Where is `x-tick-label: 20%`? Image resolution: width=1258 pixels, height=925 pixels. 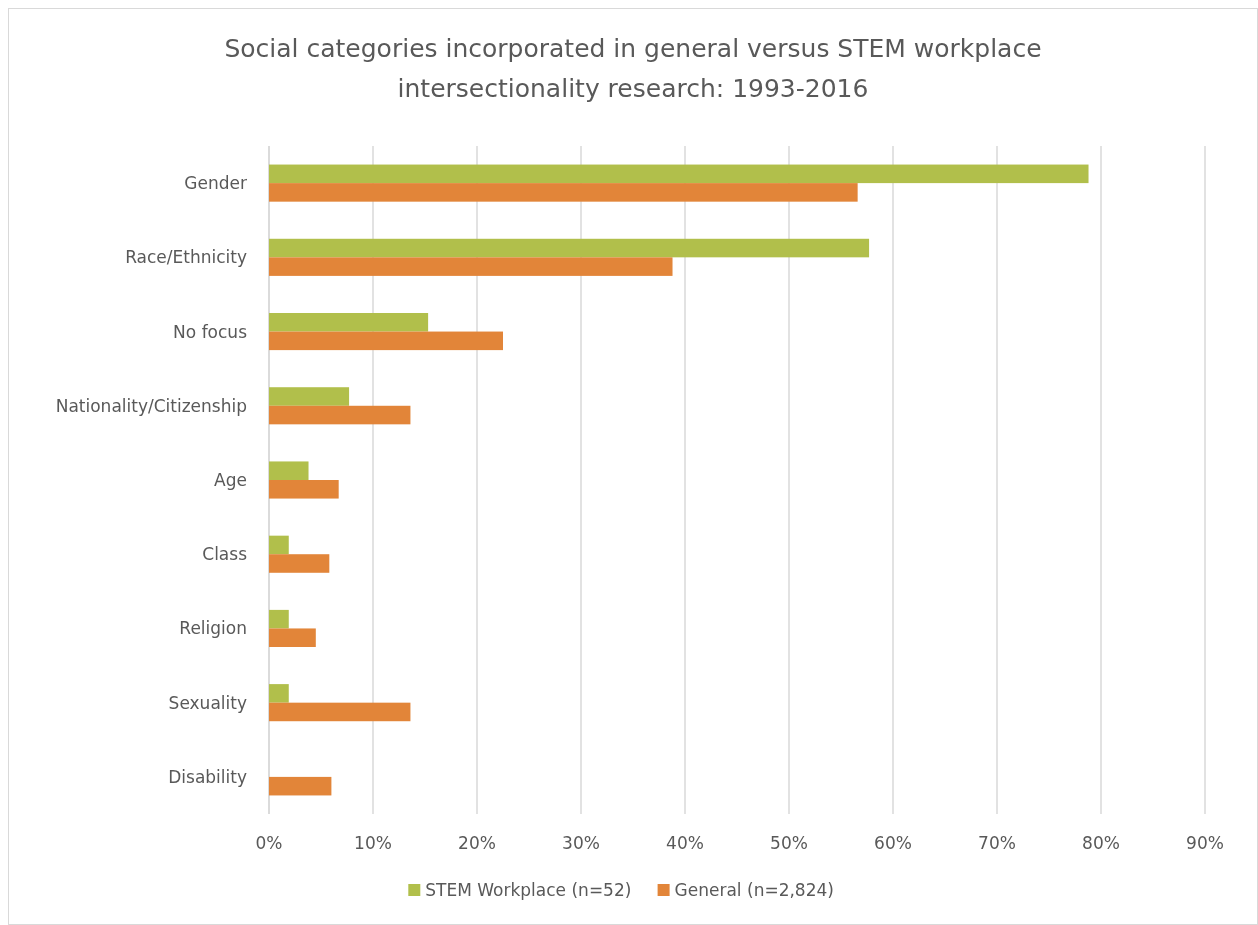 x-tick-label: 20% is located at coordinates (477, 843).